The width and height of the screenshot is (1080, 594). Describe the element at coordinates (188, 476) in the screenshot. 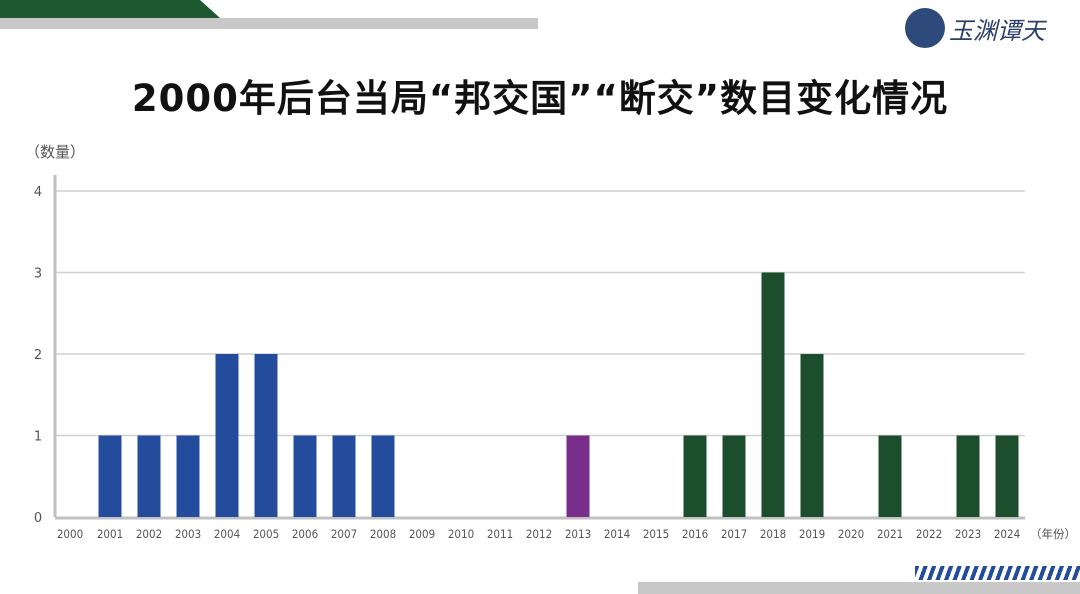

I see `bar-2003` at that location.